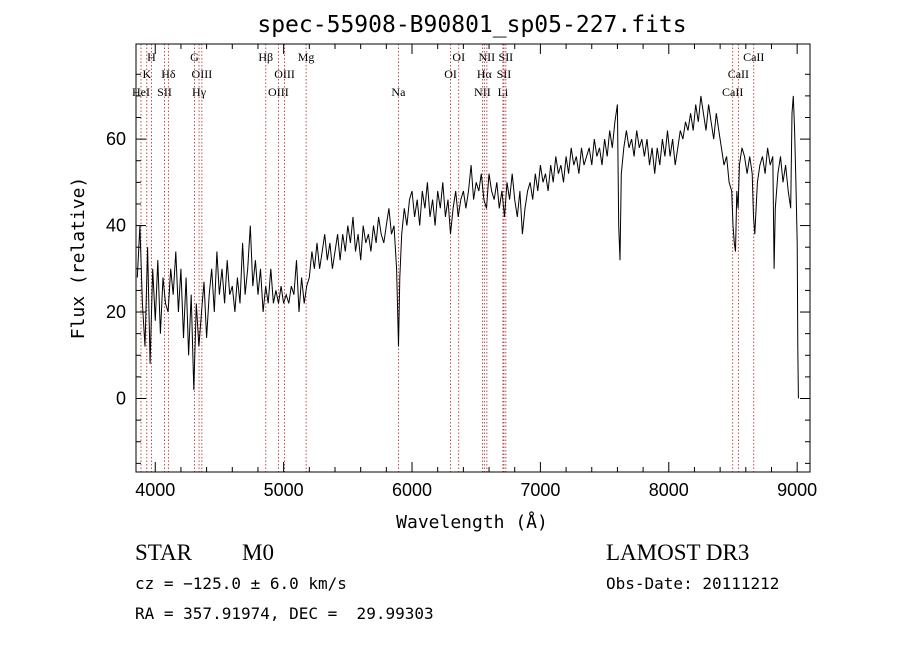 The image size is (900, 649). Describe the element at coordinates (141, 92) in the screenshot. I see `line-marker-label: HeI` at that location.